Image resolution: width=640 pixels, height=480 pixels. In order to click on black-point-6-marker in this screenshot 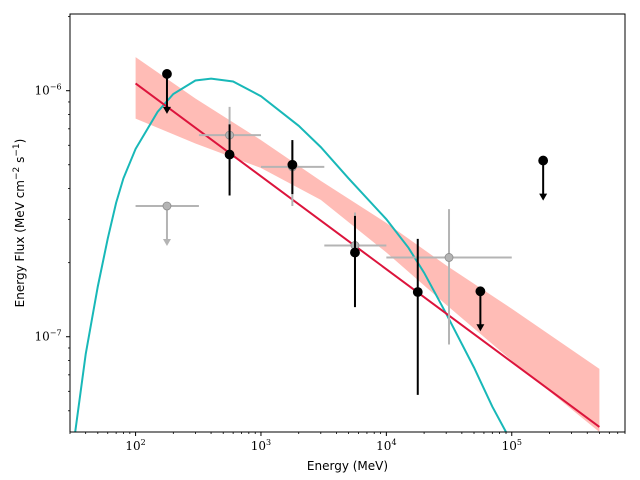, I will do `click(480, 291)`.